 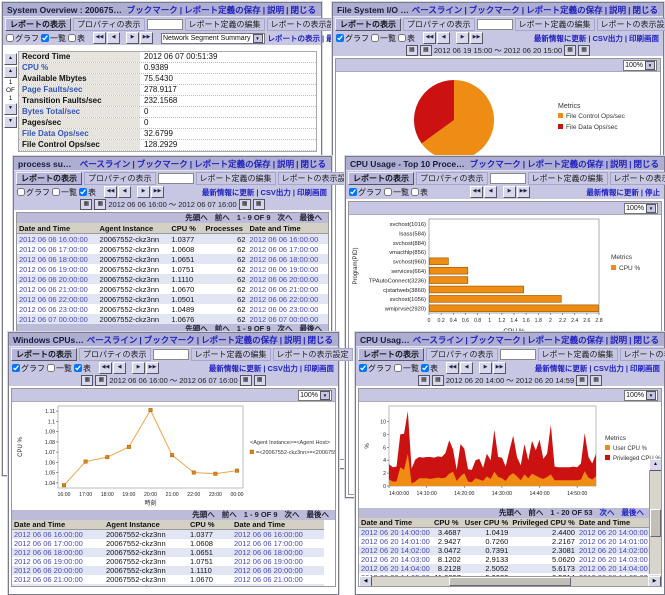 I want to click on horizontal-scrollbar: ◀ ▶, so click(x=510, y=580).